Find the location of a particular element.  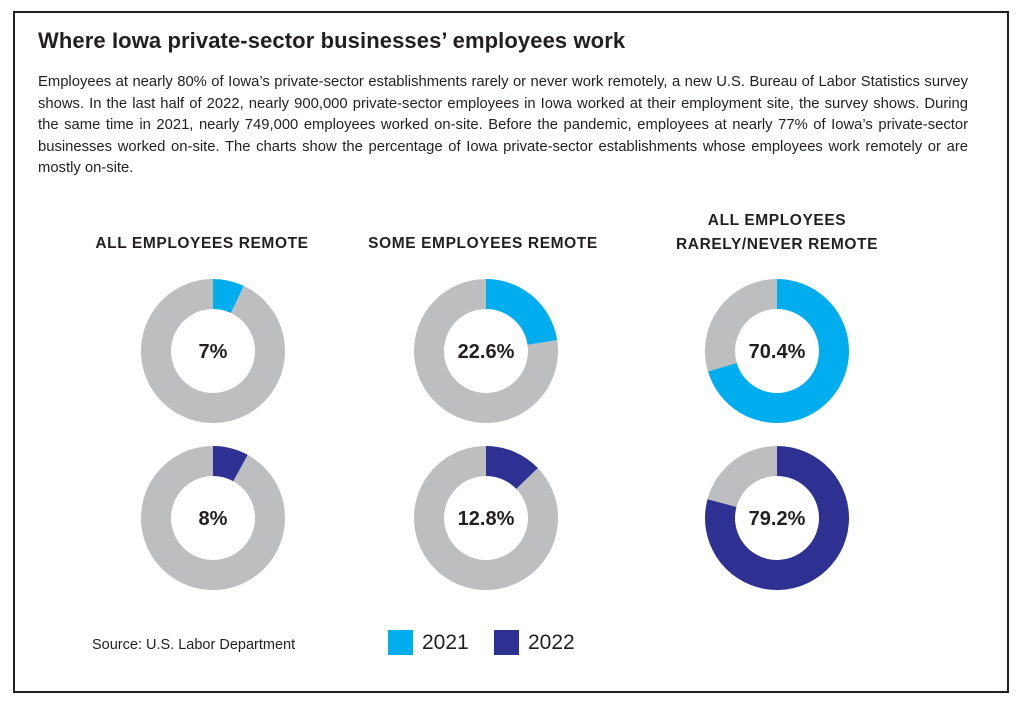

legend-label: 2021 is located at coordinates (445, 642).